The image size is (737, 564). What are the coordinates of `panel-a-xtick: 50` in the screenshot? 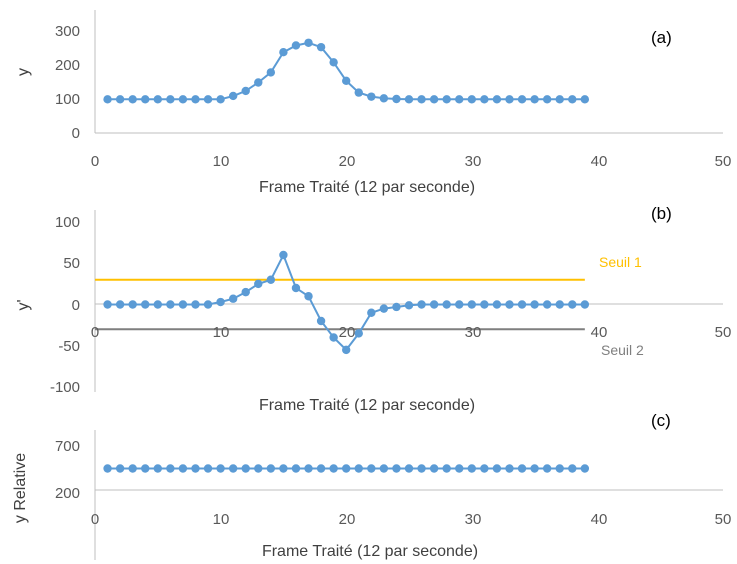 It's located at (723, 161).